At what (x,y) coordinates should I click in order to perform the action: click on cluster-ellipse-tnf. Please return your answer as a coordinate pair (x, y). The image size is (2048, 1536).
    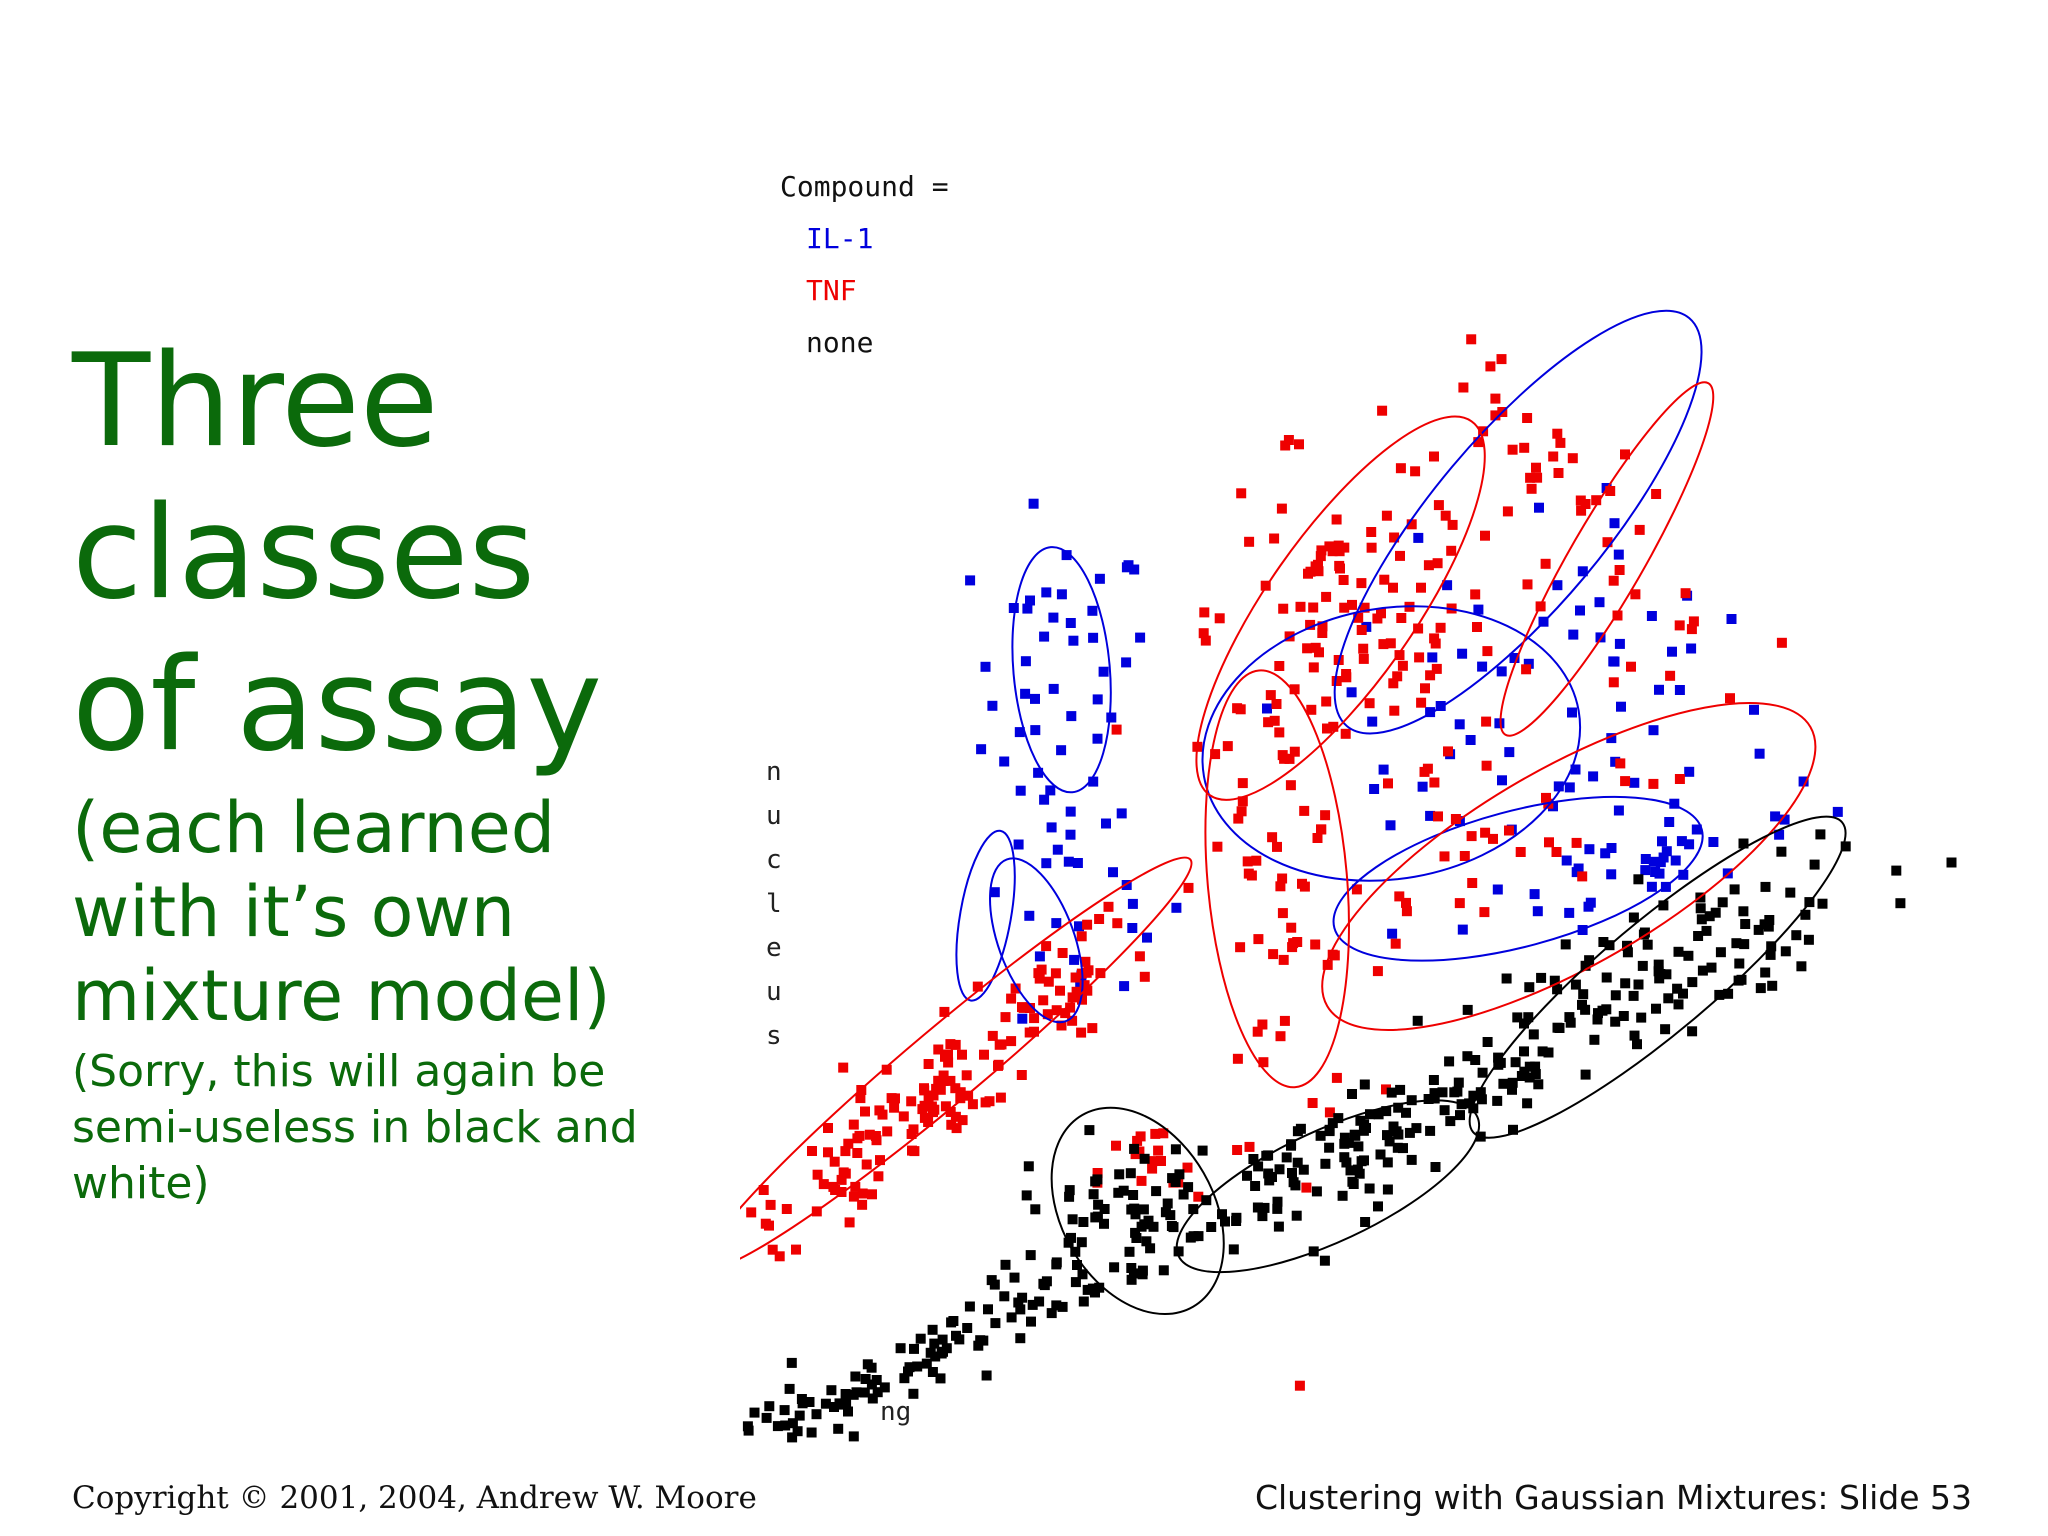
    Looking at the image, I should click on (1569, 866).